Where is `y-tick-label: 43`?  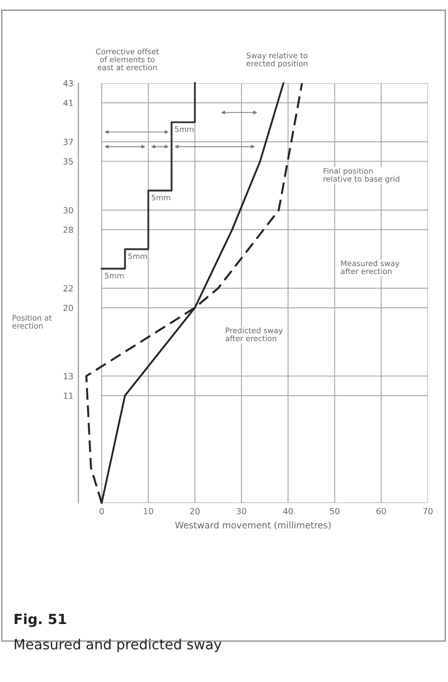 y-tick-label: 43 is located at coordinates (68, 83).